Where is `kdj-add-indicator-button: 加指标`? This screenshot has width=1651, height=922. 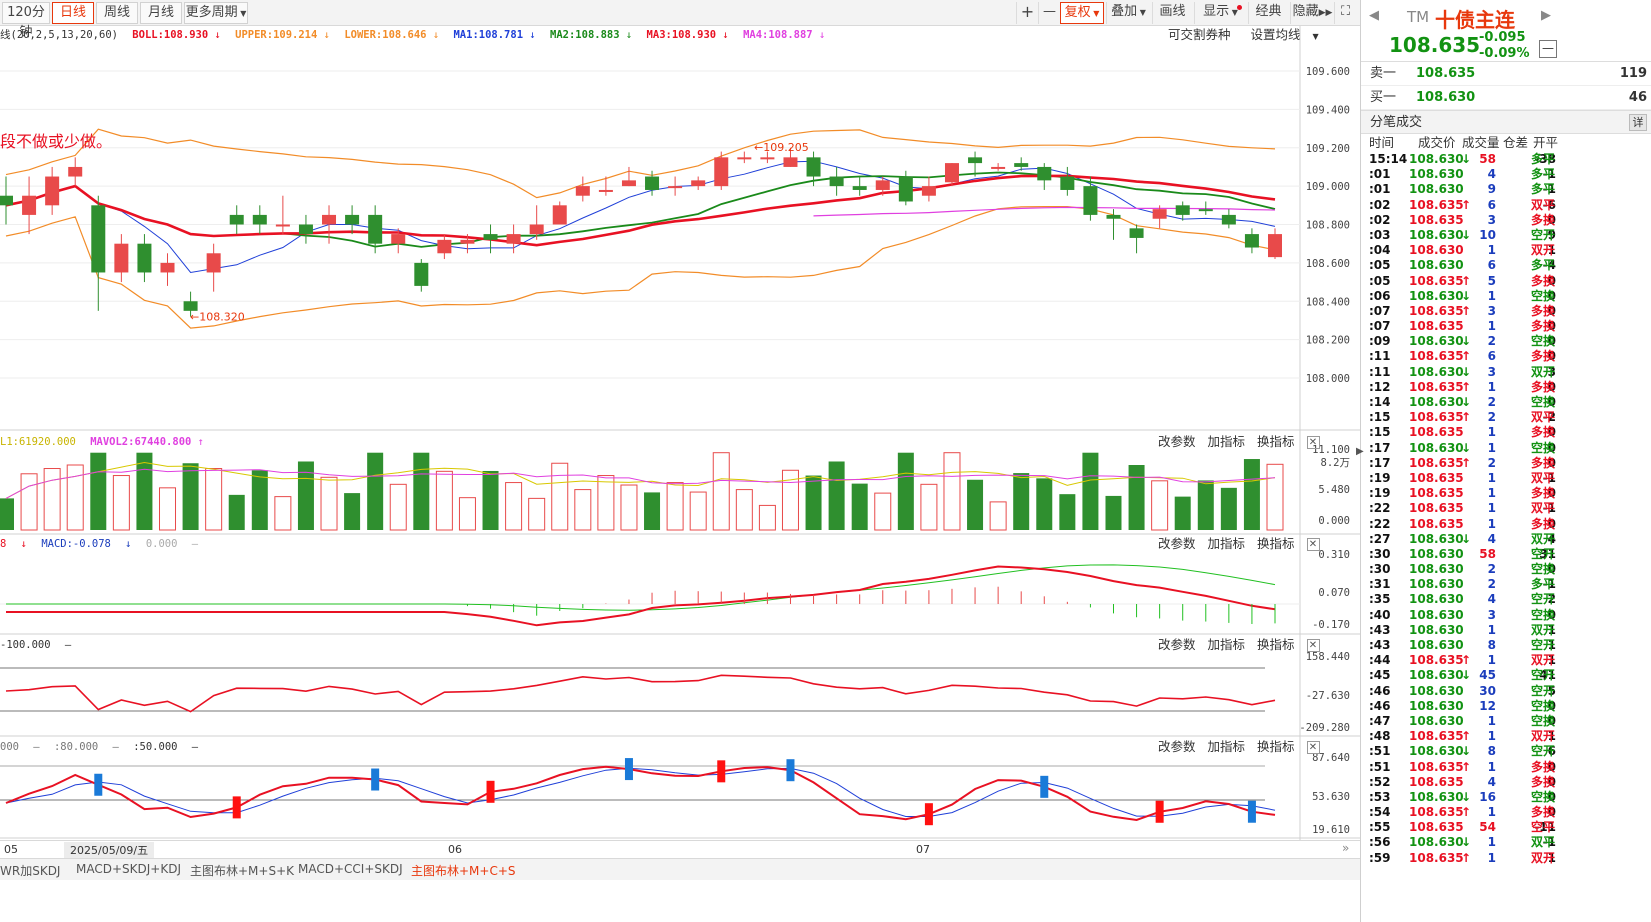
kdj-add-indicator-button: 加指标 is located at coordinates (1226, 746).